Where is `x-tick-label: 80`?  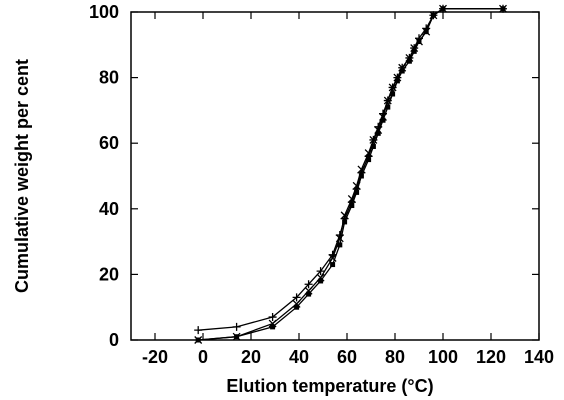 x-tick-label: 80 is located at coordinates (395, 357).